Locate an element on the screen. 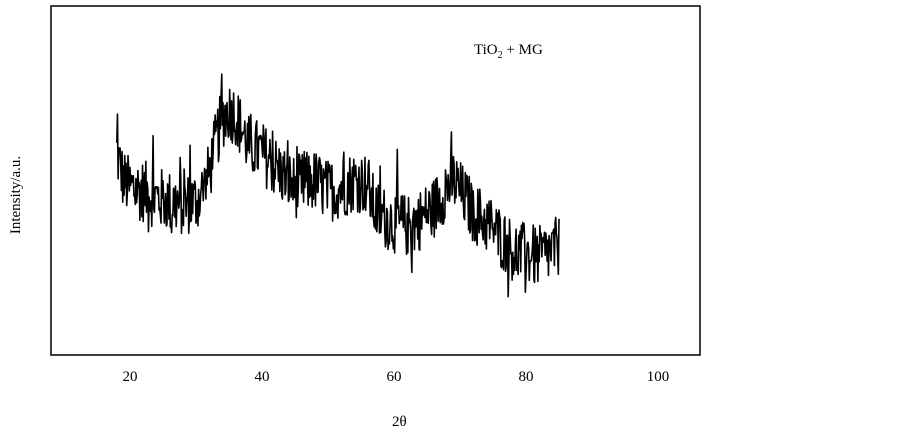 This screenshot has width=902, height=434. legend-main: TiO is located at coordinates (486, 50).